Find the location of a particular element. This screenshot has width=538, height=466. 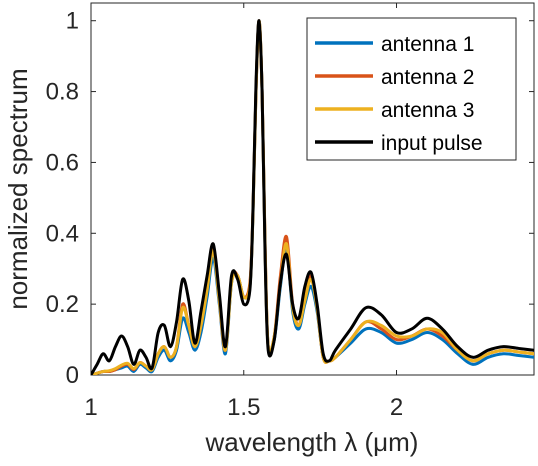

y-tick-label: 0.4 is located at coordinates (62, 233).